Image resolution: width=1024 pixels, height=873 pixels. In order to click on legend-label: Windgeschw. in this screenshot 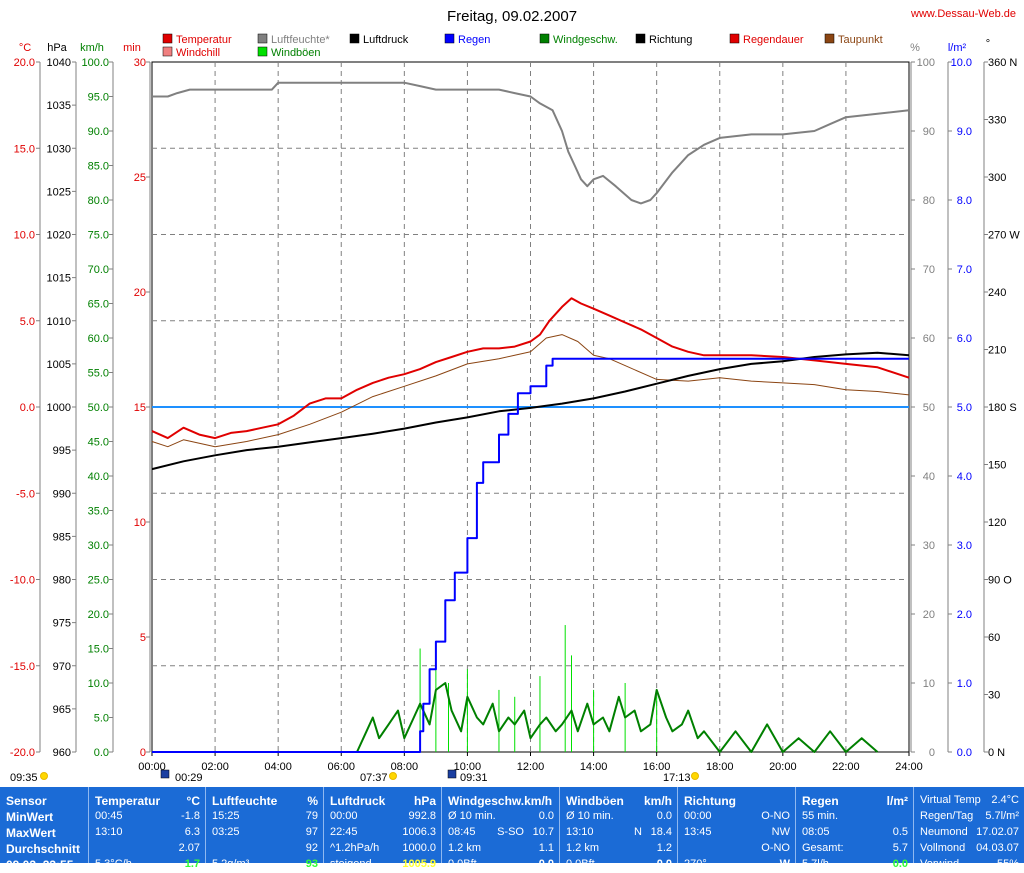, I will do `click(585, 40)`.